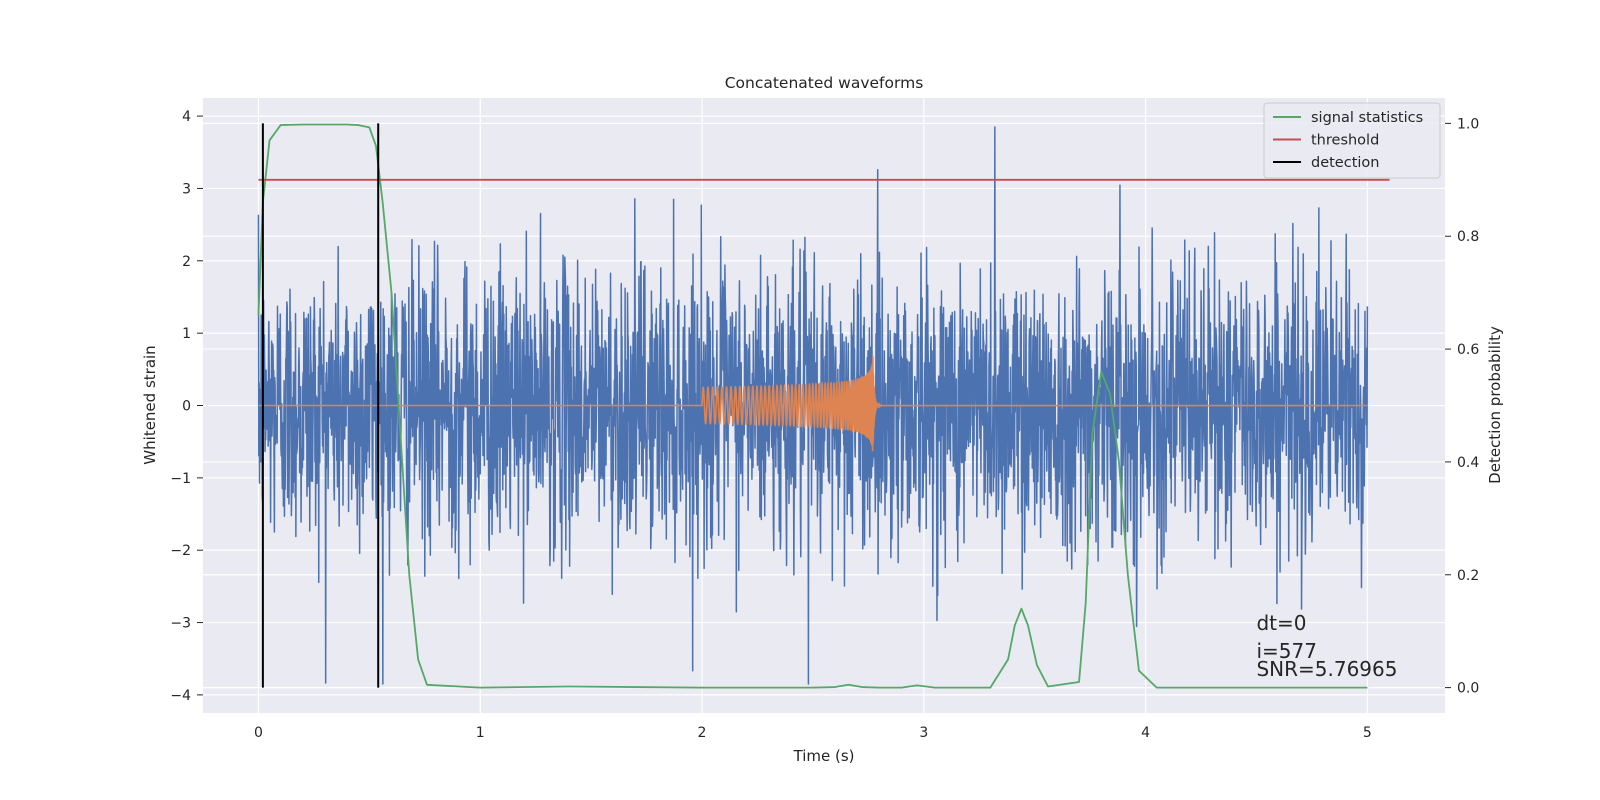  Describe the element at coordinates (702, 733) in the screenshot. I see `x-tick-label: 2` at that location.